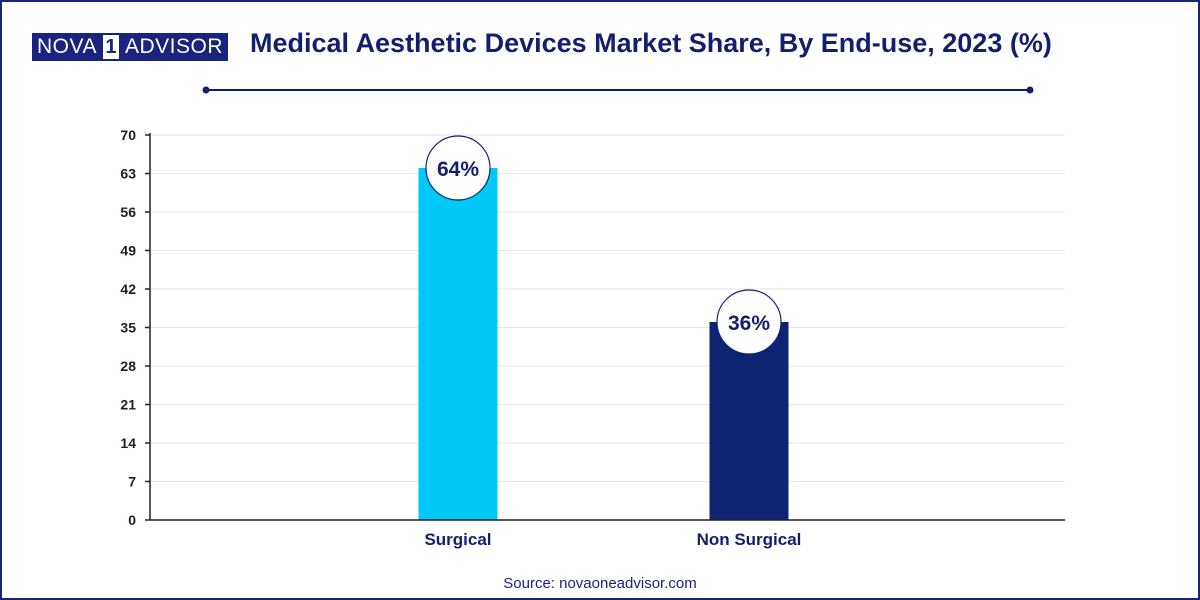 The image size is (1200, 600). Describe the element at coordinates (600, 583) in the screenshot. I see `source-note: Source: novaoneadvisor.com` at that location.